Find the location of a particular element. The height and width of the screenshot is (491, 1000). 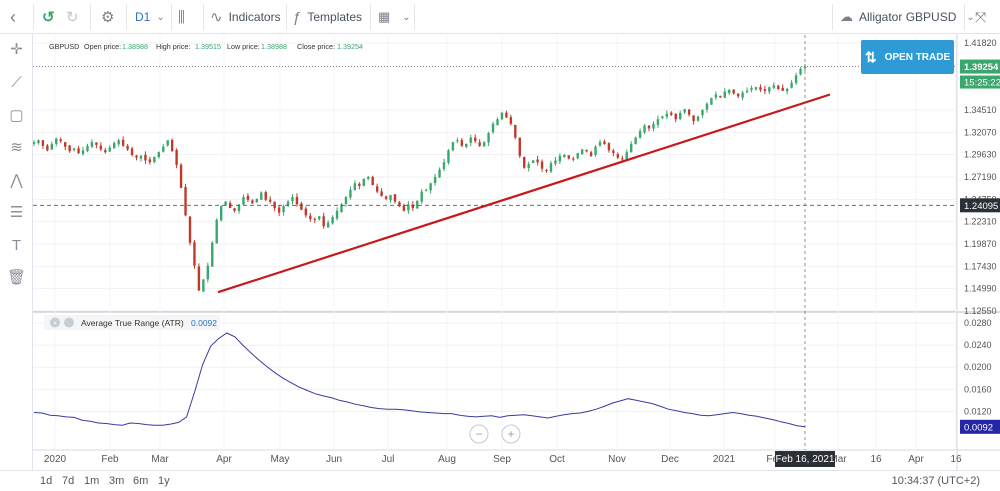

timeframe-6m: 6m is located at coordinates (141, 481).